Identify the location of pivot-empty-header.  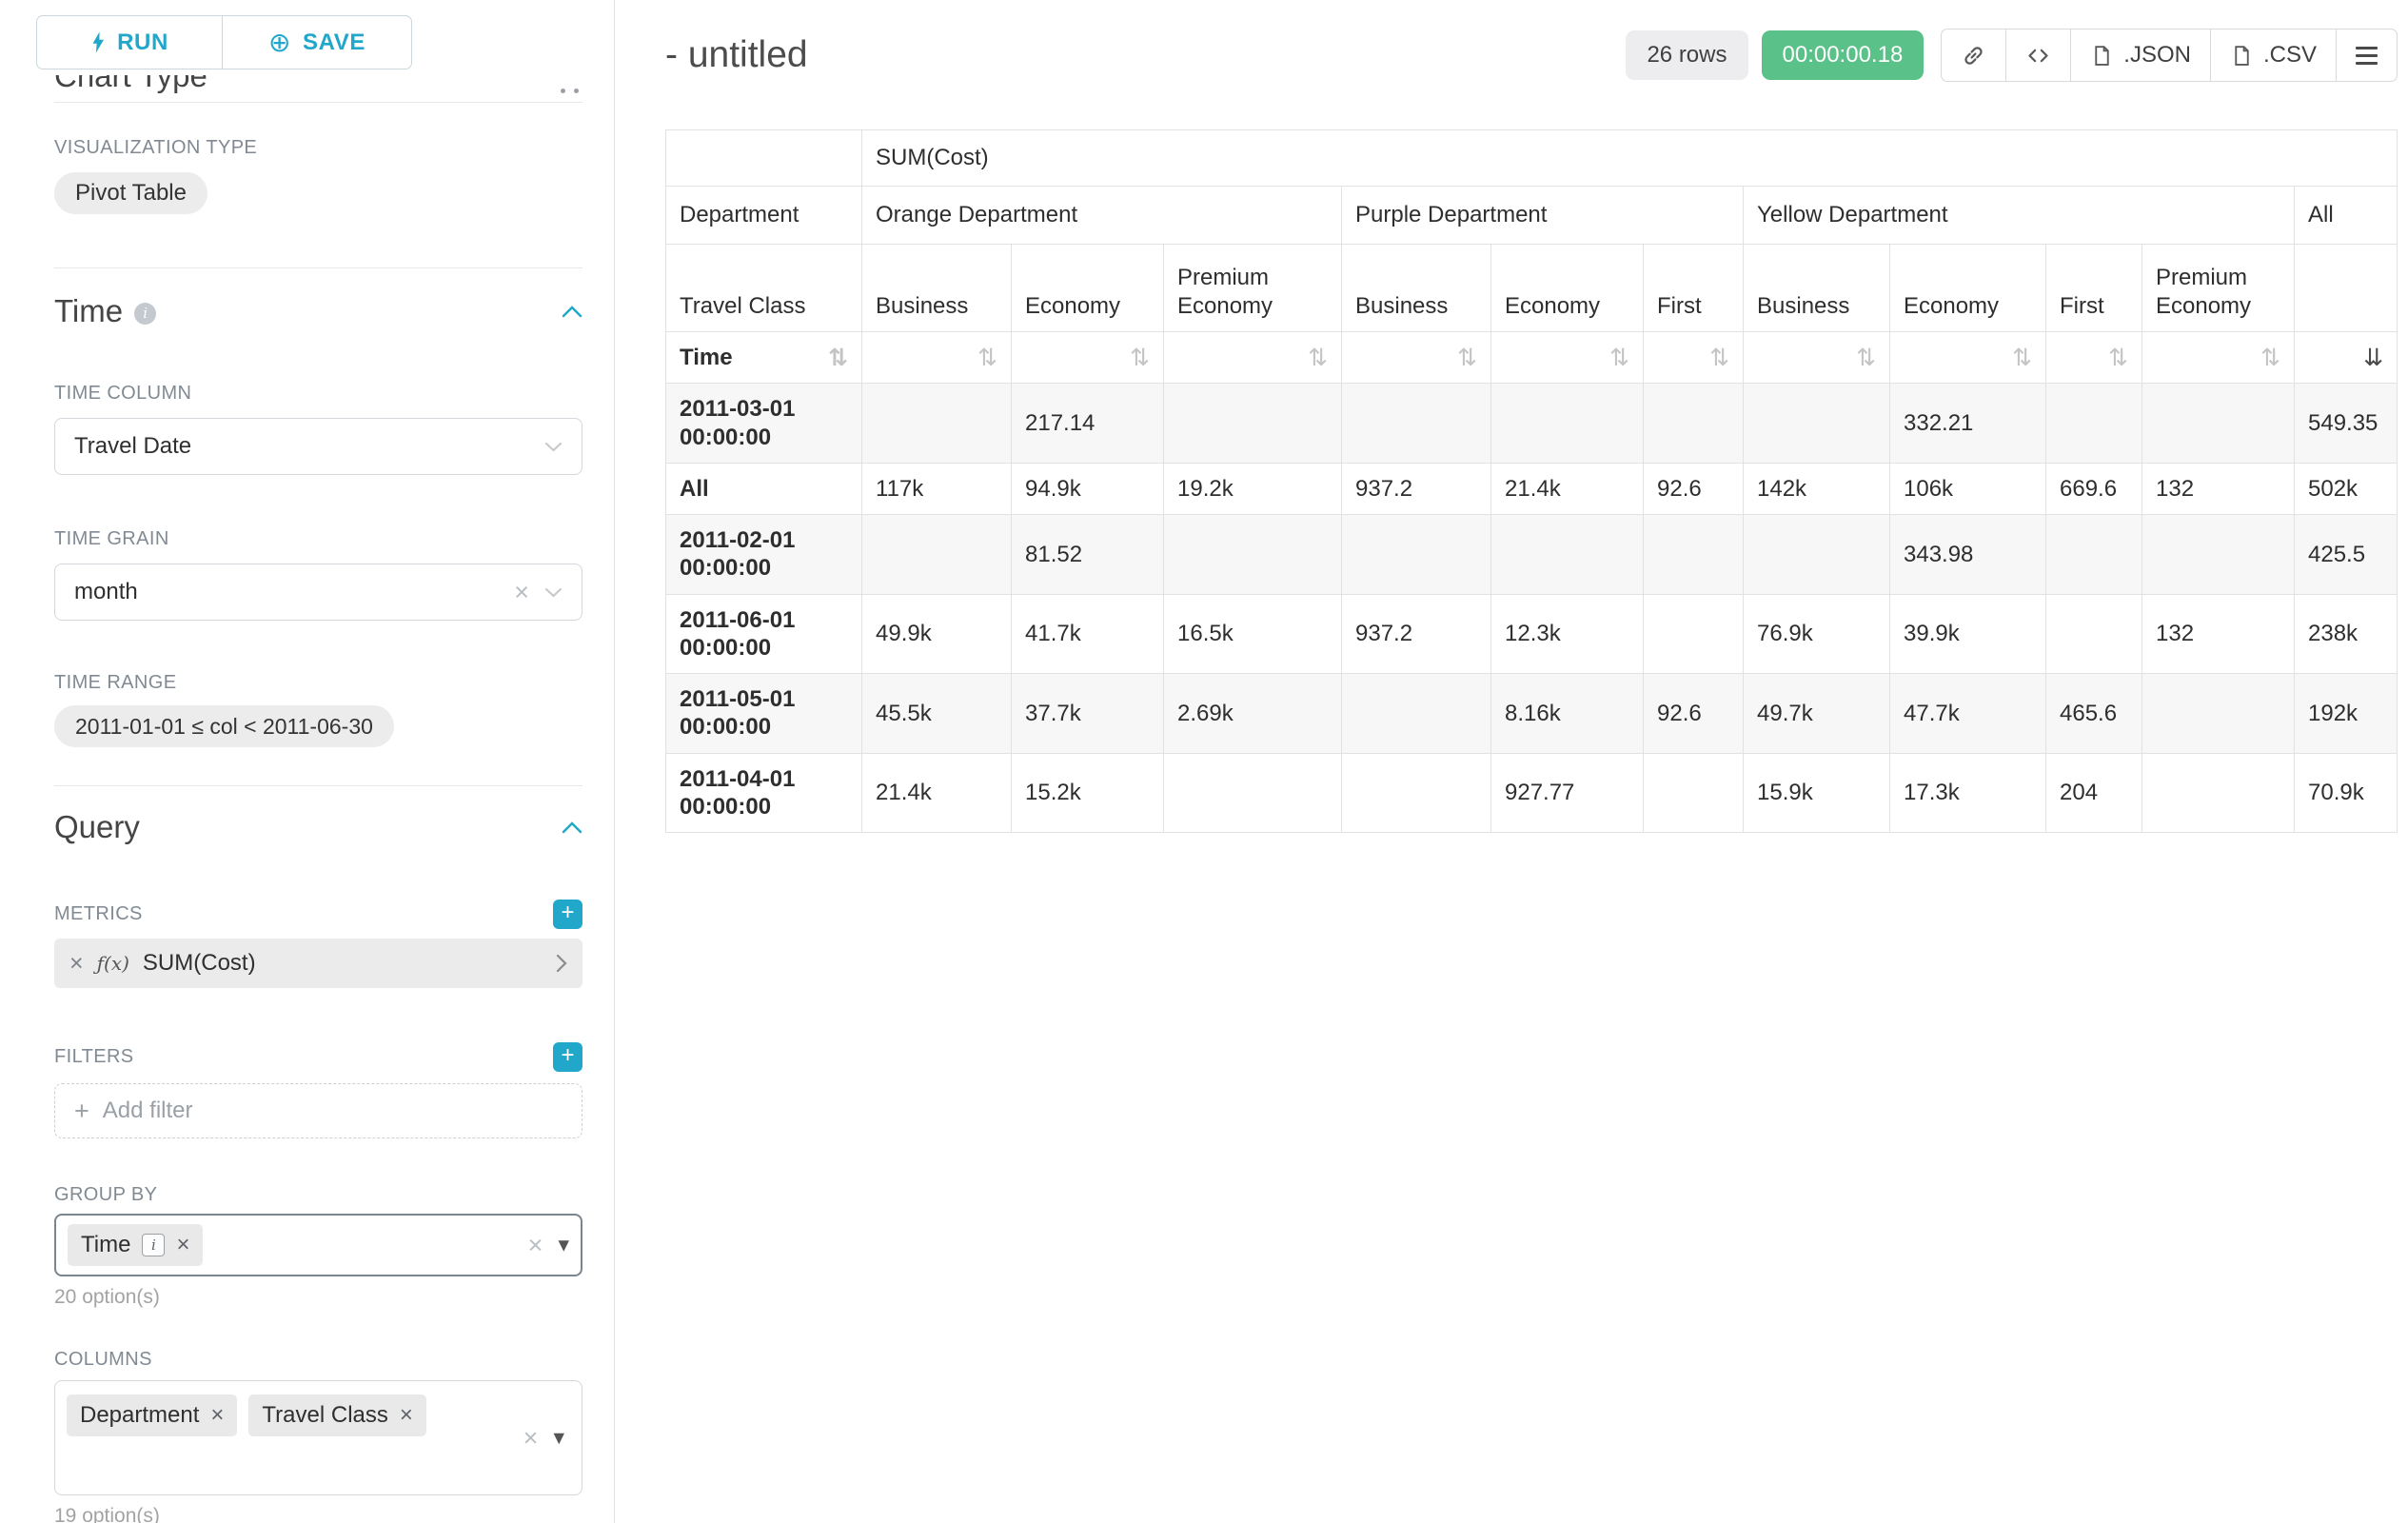
(2345, 288).